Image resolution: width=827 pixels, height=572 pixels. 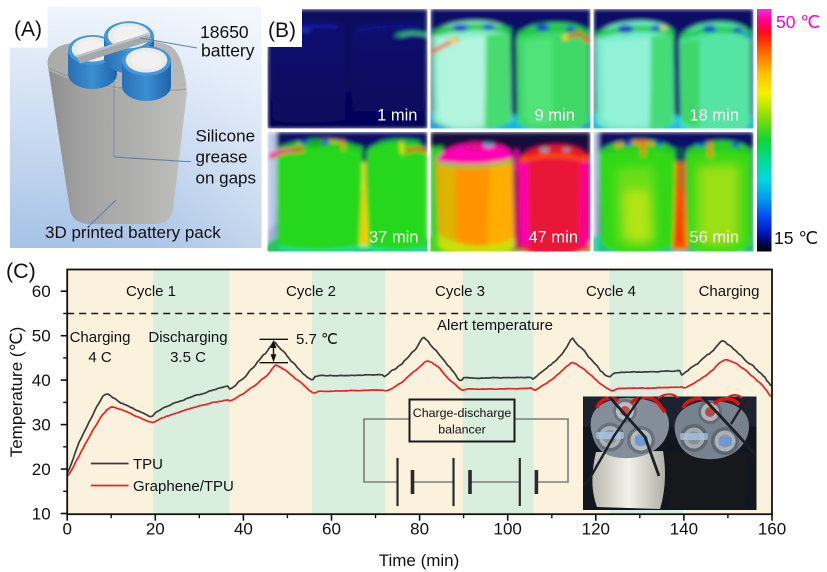 What do you see at coordinates (596, 529) in the screenshot?
I see `svg-text: 120` at bounding box center [596, 529].